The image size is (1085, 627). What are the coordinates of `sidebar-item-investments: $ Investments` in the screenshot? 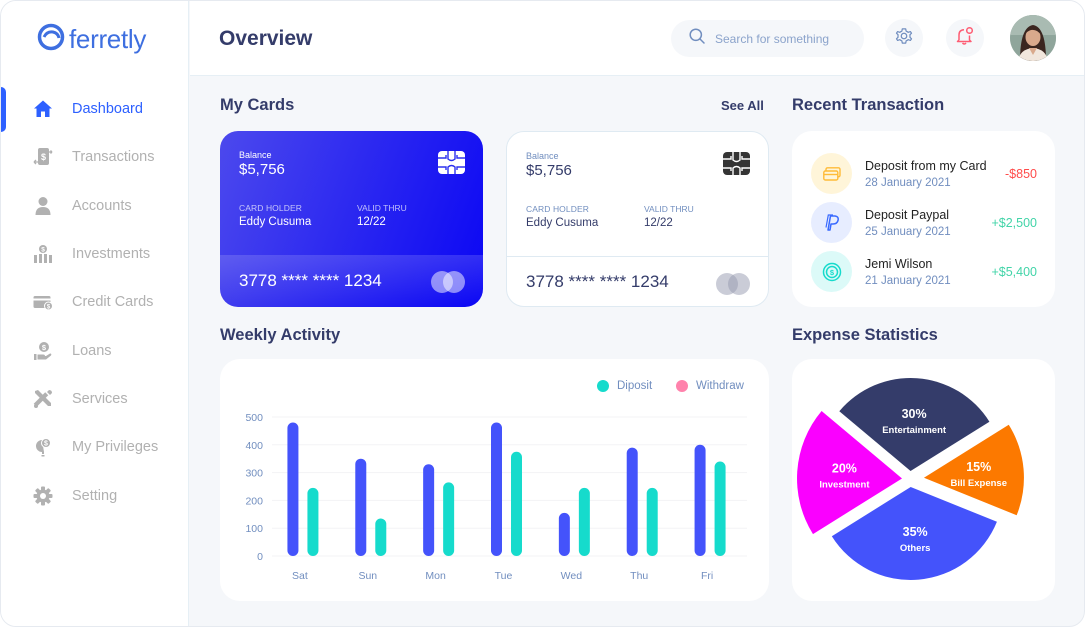 It's located at (95, 254).